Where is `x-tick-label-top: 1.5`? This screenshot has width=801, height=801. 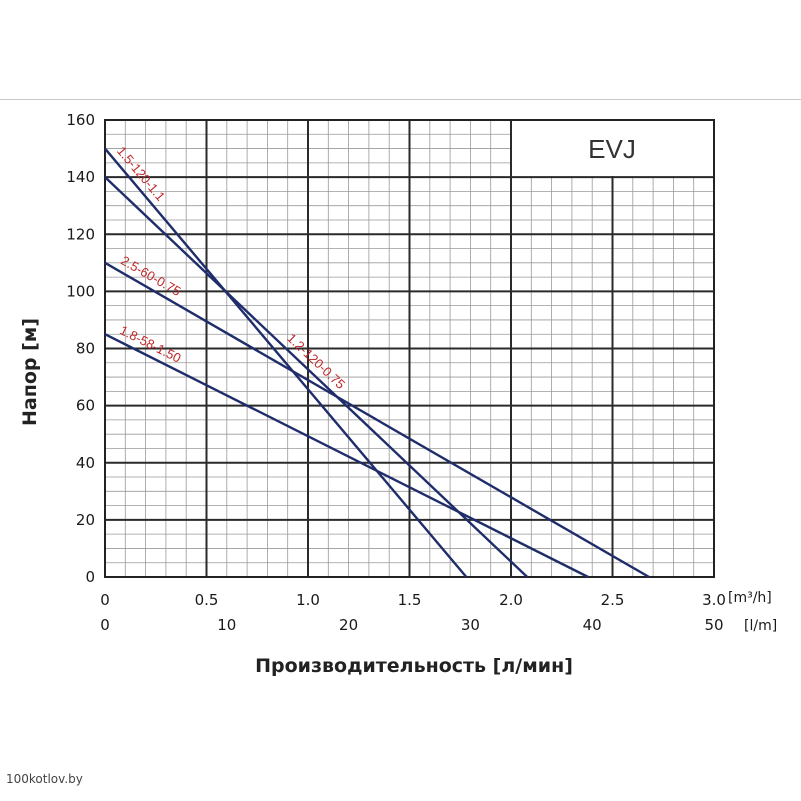 x-tick-label-top: 1.5 is located at coordinates (410, 600).